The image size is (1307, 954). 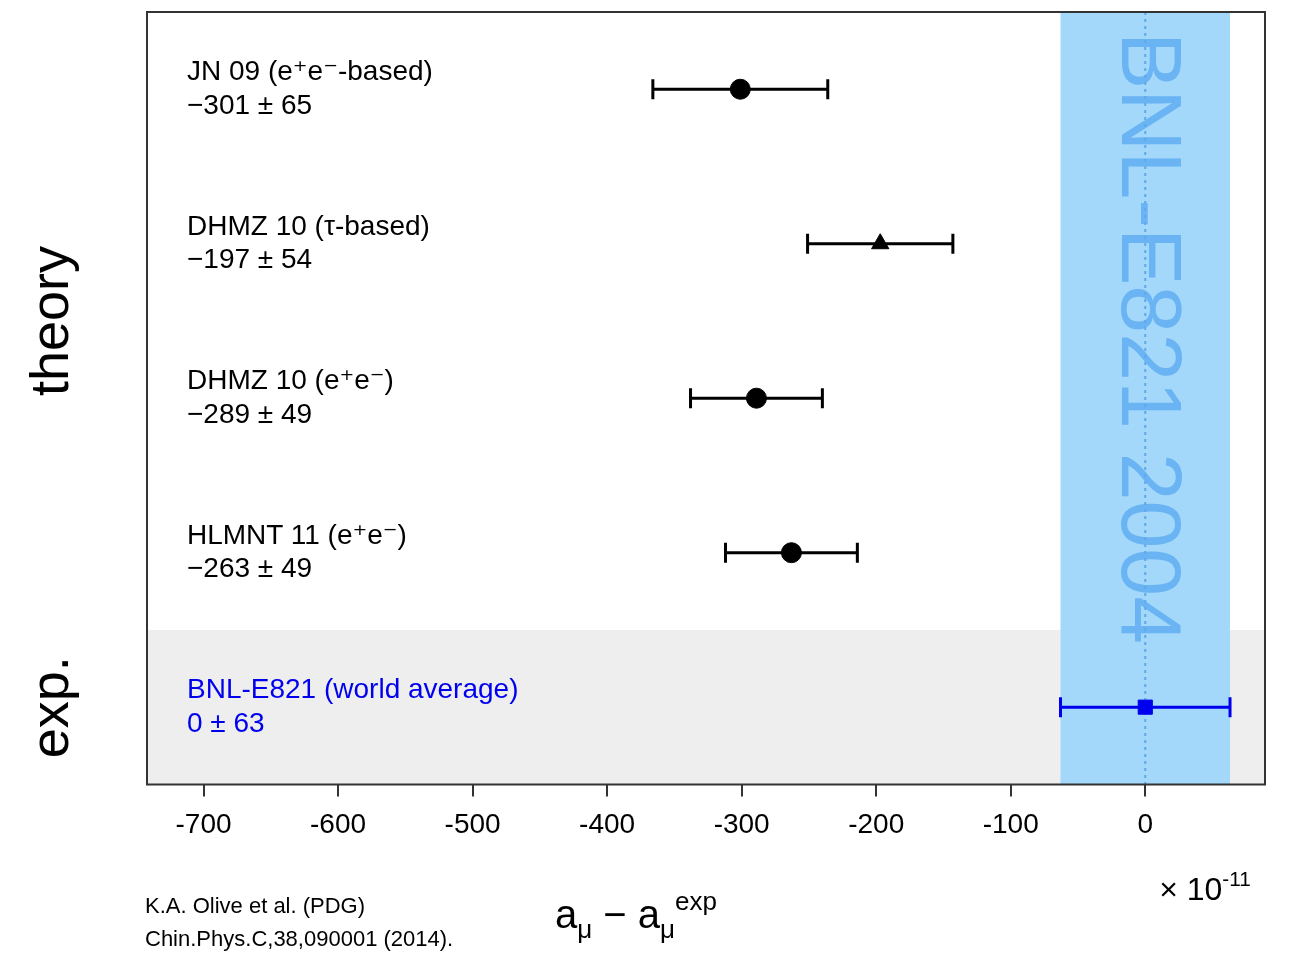 What do you see at coordinates (353, 705) in the screenshot?
I see `y-tick-label: BNL-E821 (world average) 0 ± 63` at bounding box center [353, 705].